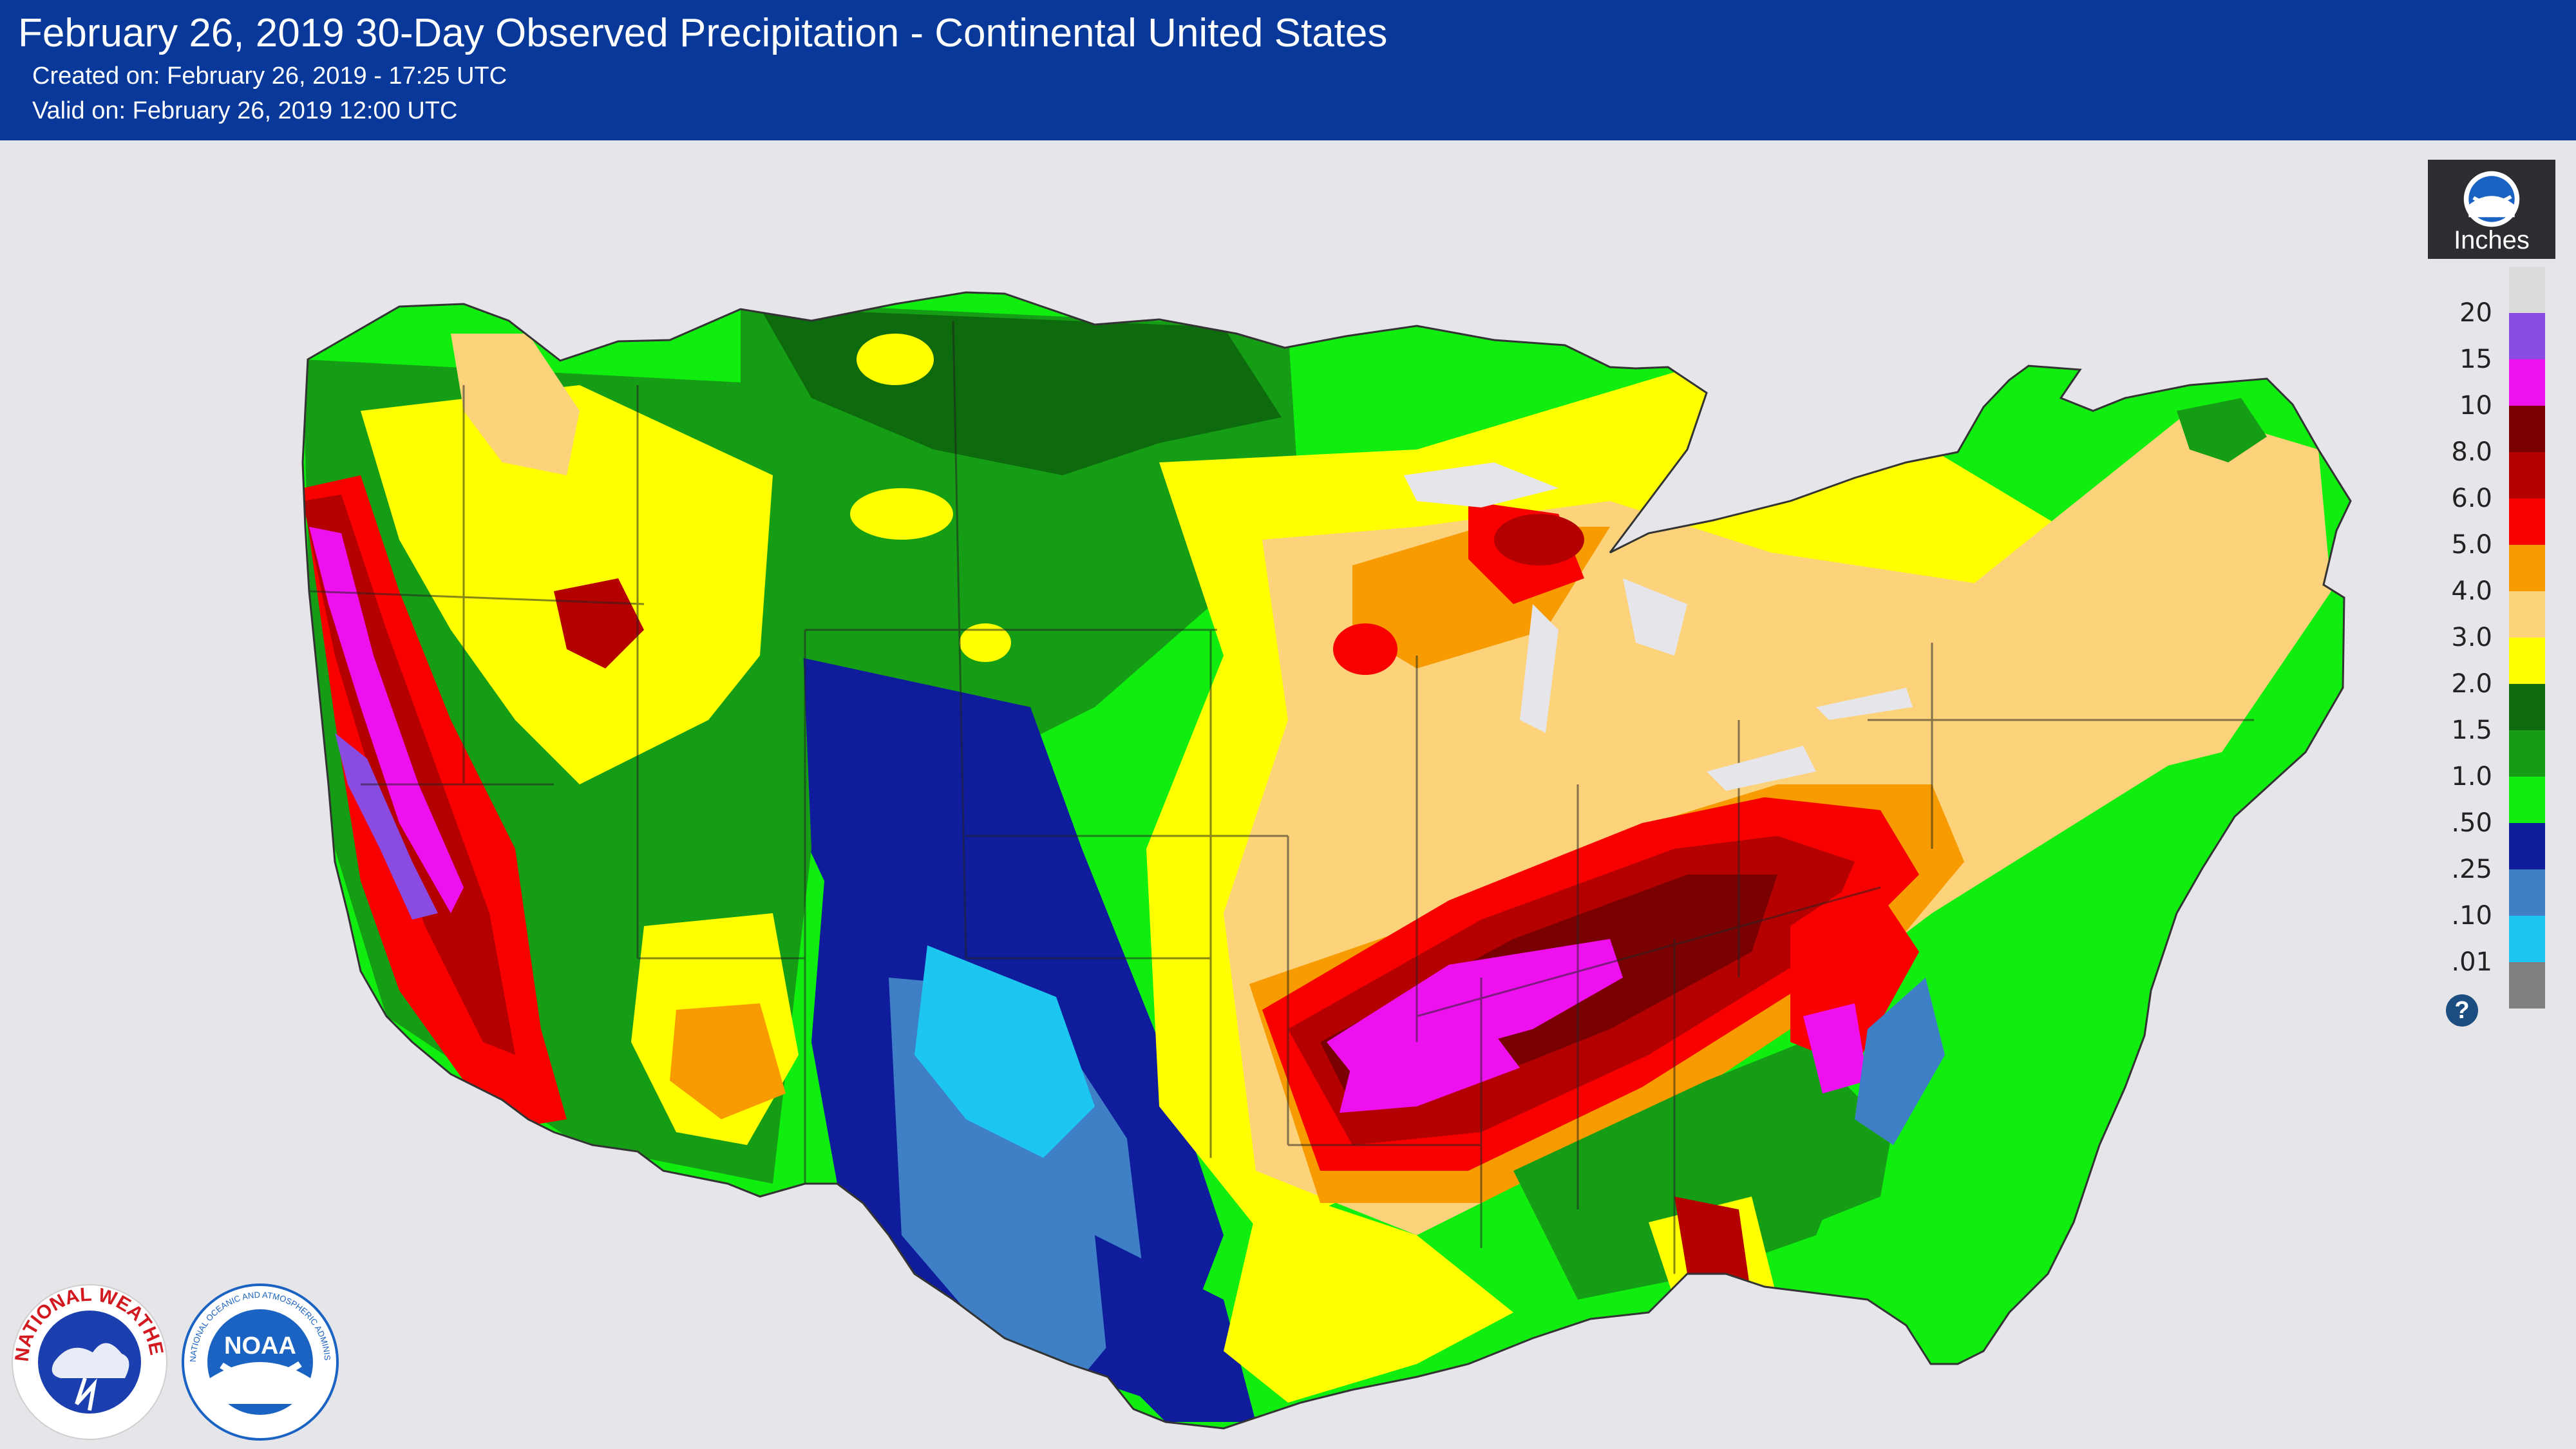  What do you see at coordinates (260, 1345) in the screenshot?
I see `noaa-logo-text: NOAA` at bounding box center [260, 1345].